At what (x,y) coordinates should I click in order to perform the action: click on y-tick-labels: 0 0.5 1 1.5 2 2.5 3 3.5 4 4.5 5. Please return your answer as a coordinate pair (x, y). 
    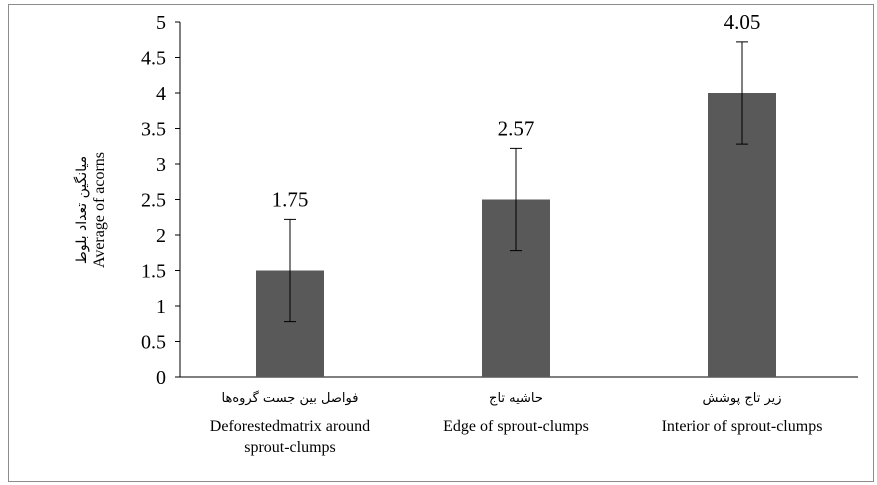
    Looking at the image, I should click on (160, 200).